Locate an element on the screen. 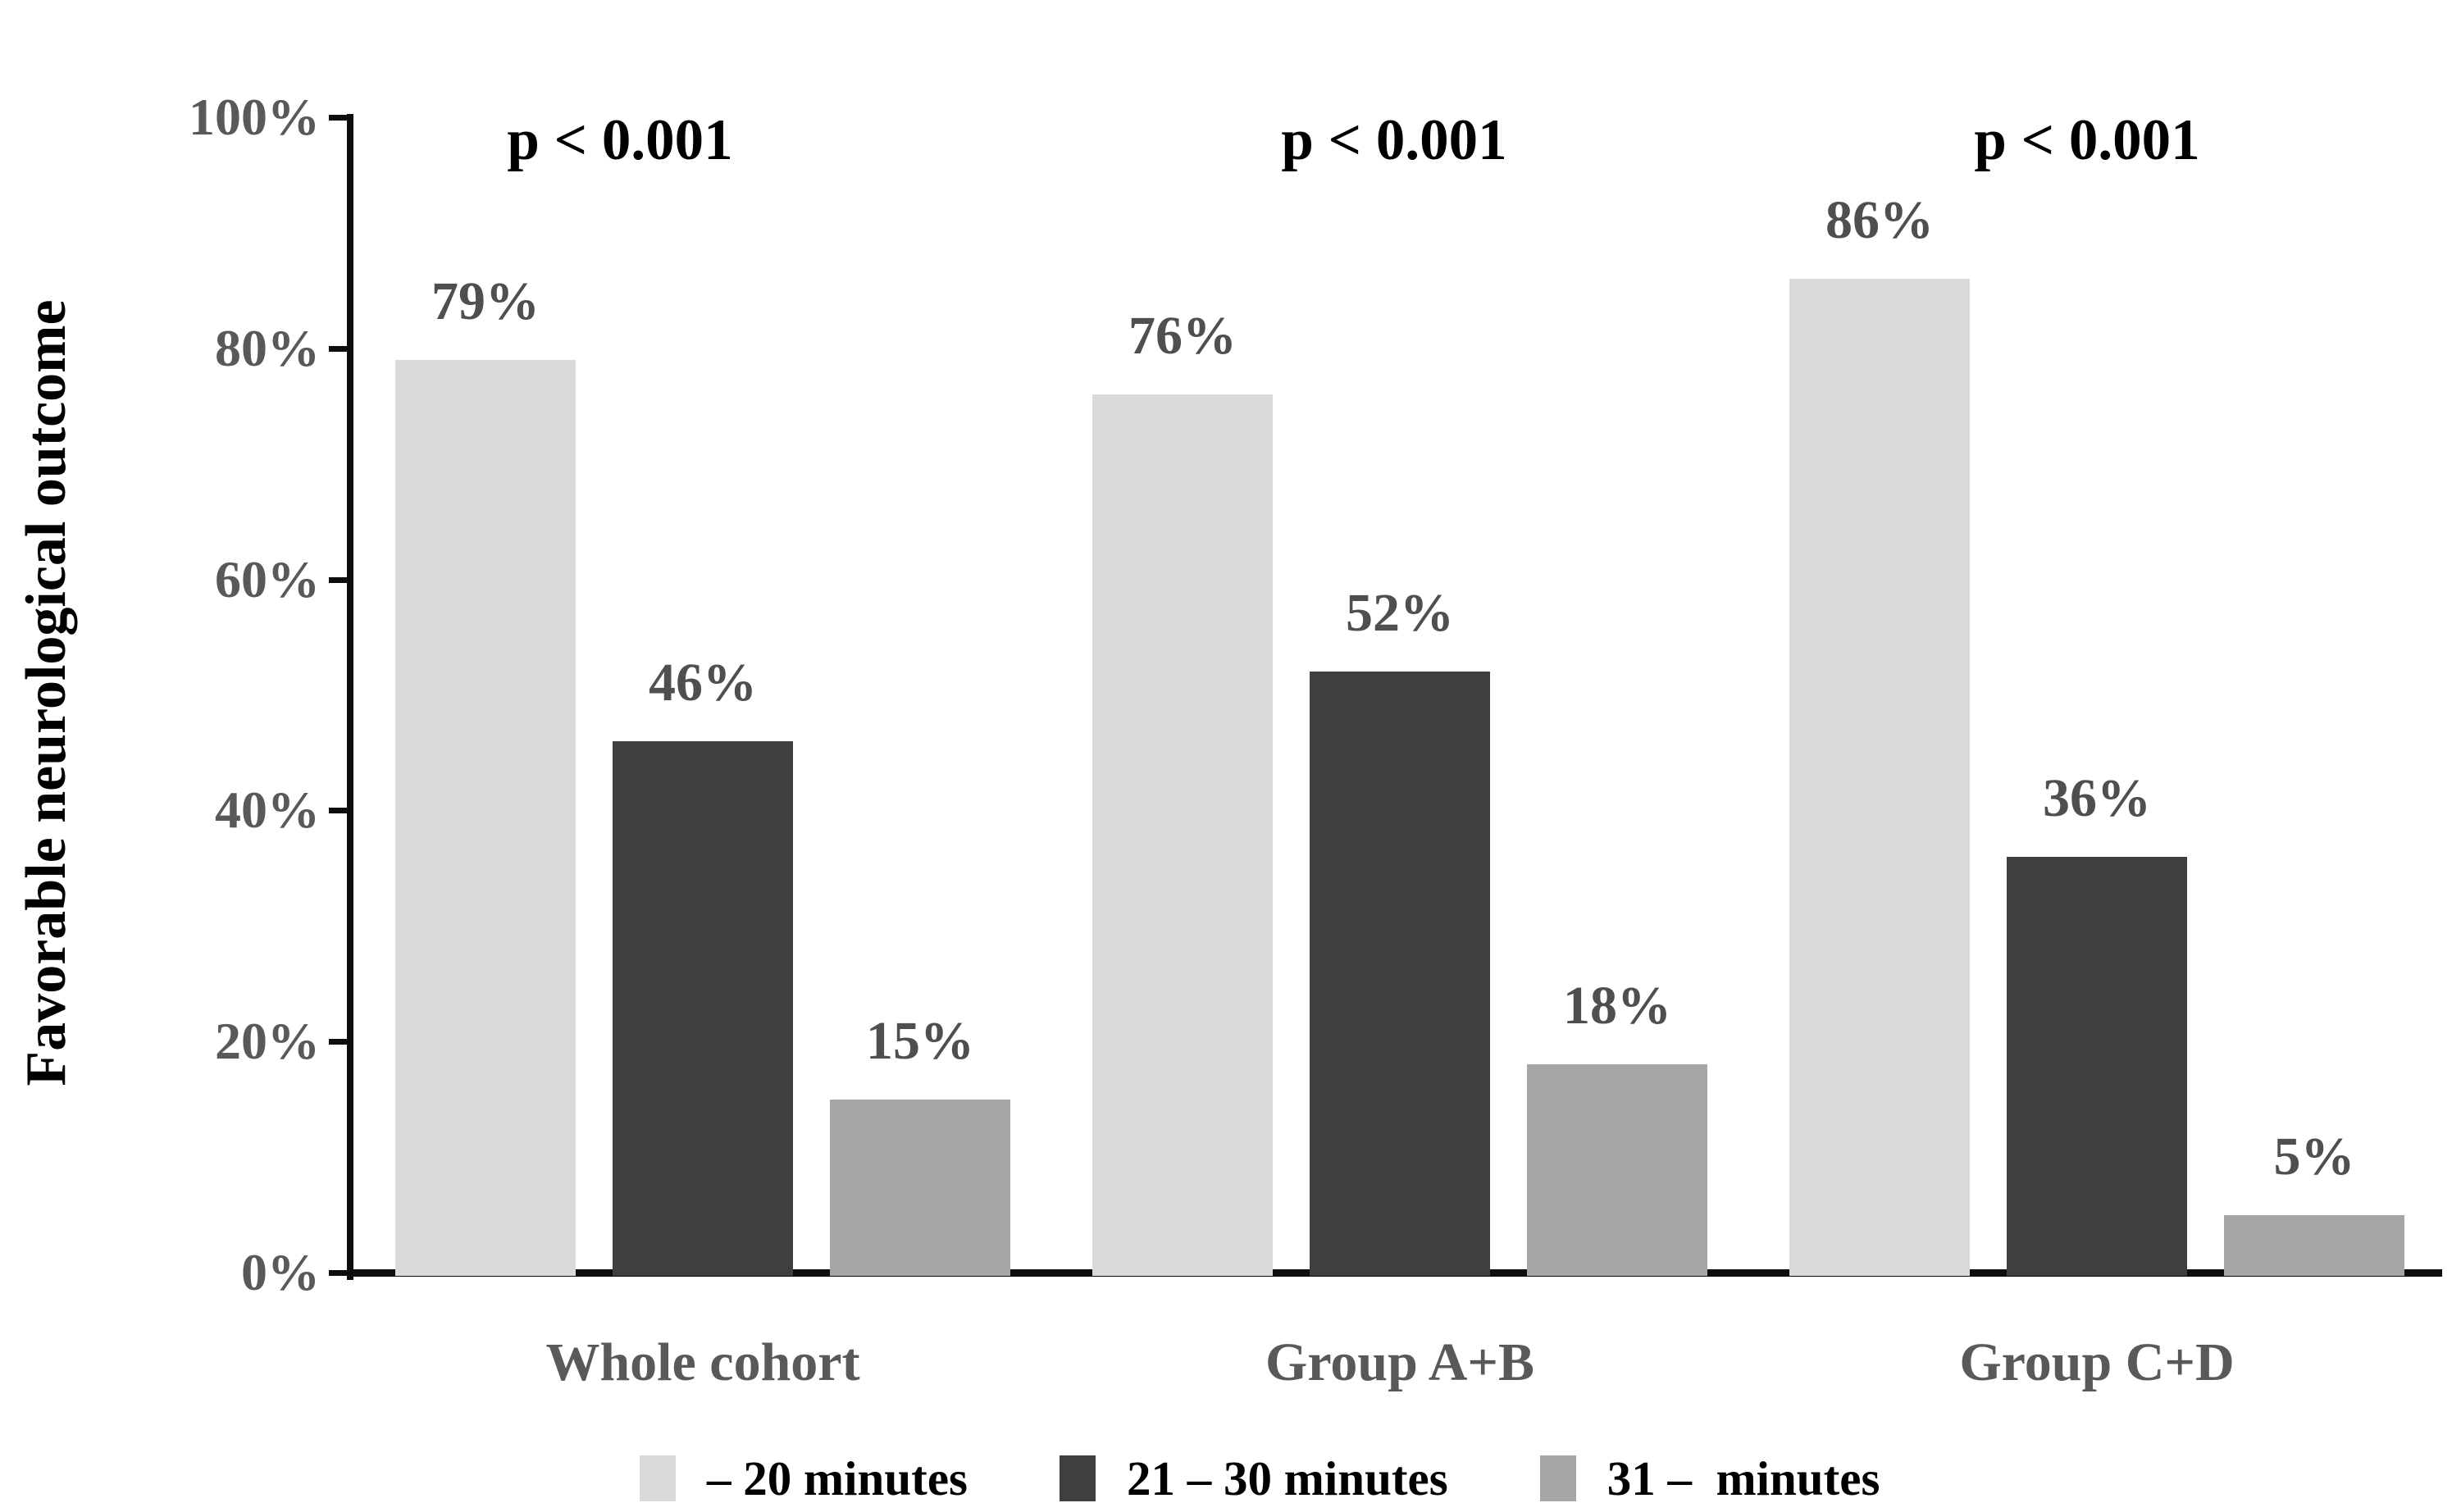 The image size is (2461, 1512). bar-value-label: 52% is located at coordinates (1400, 613).